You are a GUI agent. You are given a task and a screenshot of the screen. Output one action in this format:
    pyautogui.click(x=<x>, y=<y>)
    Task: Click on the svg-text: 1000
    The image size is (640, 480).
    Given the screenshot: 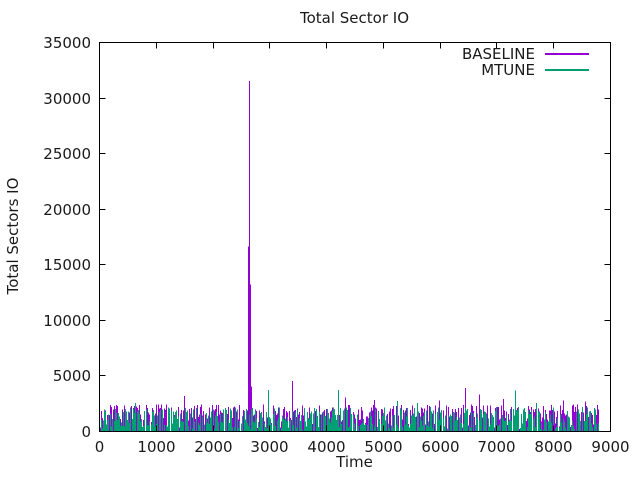 What is the action you would take?
    pyautogui.click(x=156, y=447)
    